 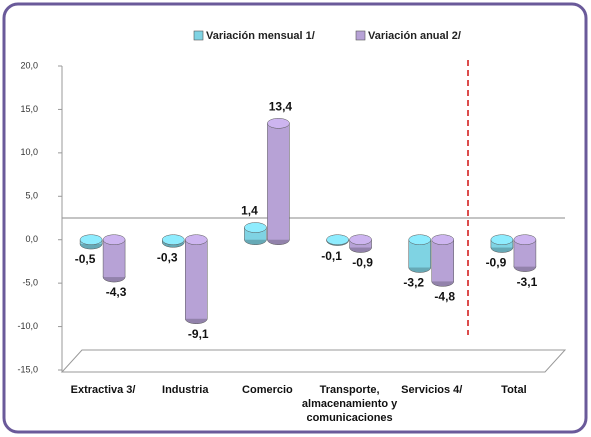 What do you see at coordinates (260, 36) in the screenshot?
I see `legend-label: Variación mensual 1/` at bounding box center [260, 36].